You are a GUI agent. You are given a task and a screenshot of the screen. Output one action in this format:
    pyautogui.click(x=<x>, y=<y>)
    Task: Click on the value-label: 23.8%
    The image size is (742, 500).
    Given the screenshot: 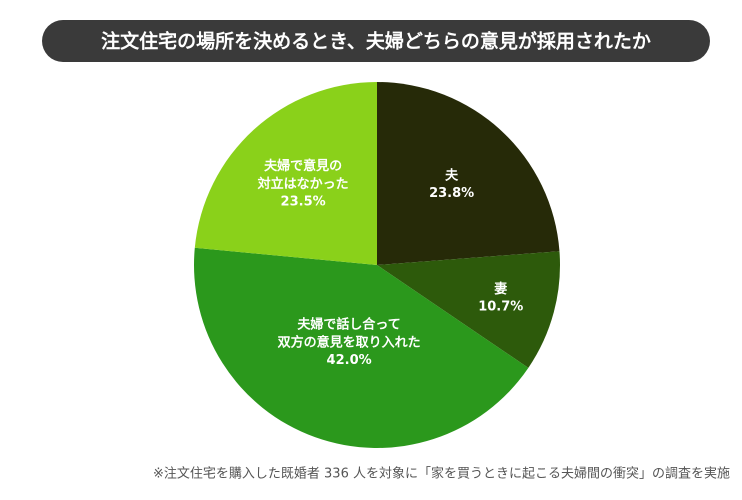 What is the action you would take?
    pyautogui.click(x=451, y=193)
    